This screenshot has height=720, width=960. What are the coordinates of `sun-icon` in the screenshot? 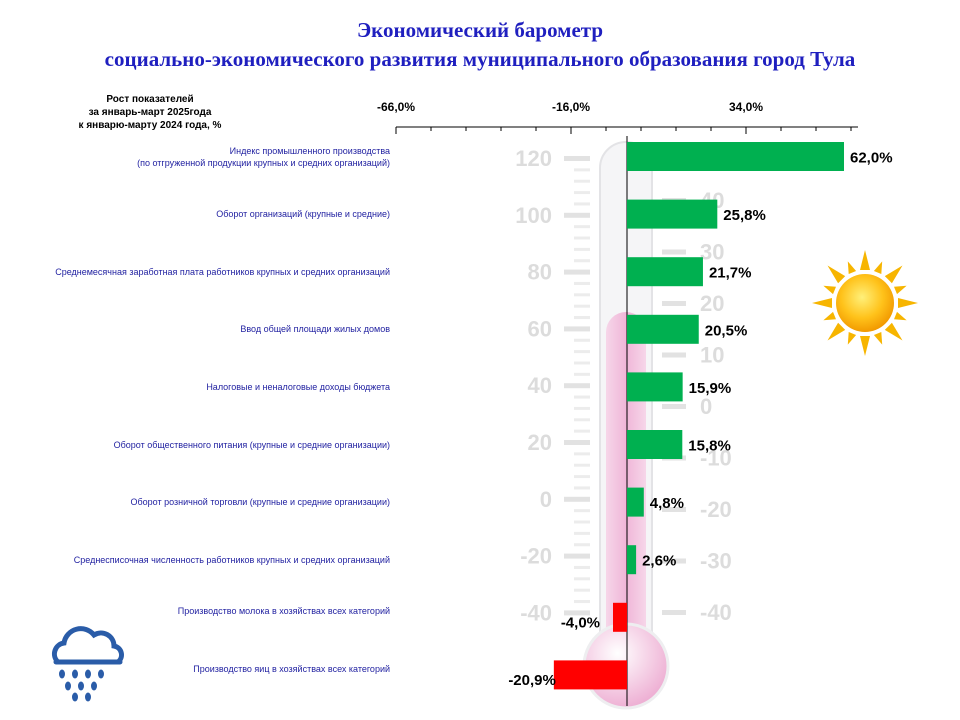 It's located at (865, 303).